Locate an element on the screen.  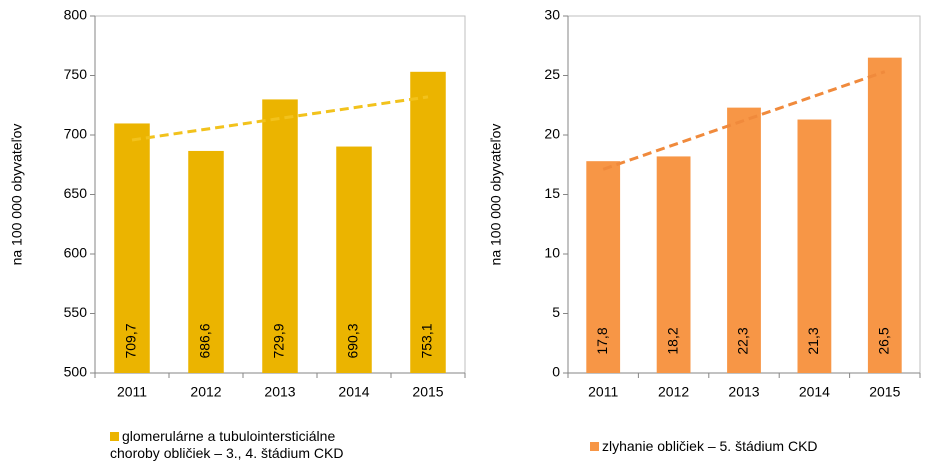
value-label: 690,3 is located at coordinates (353, 340).